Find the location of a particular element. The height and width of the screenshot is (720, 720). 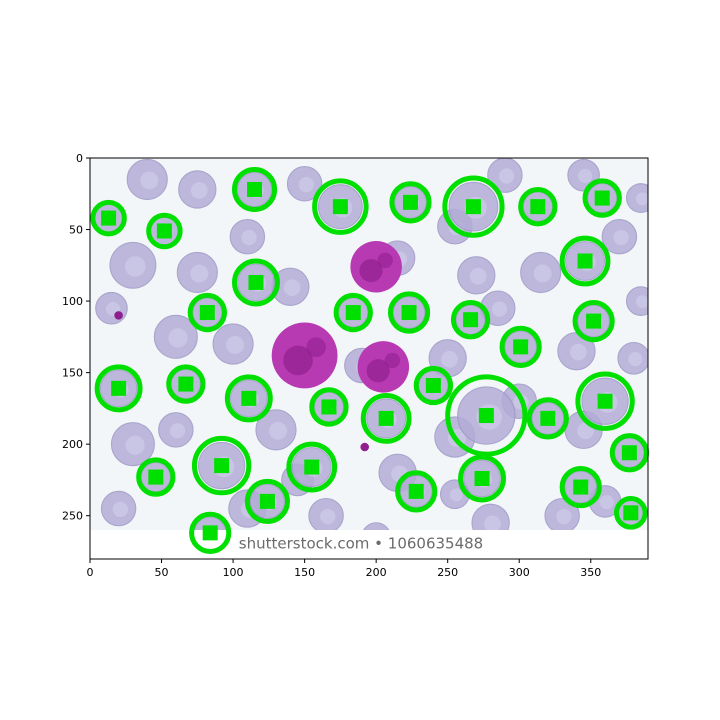

x-tick-label: 250 is located at coordinates (447, 572).